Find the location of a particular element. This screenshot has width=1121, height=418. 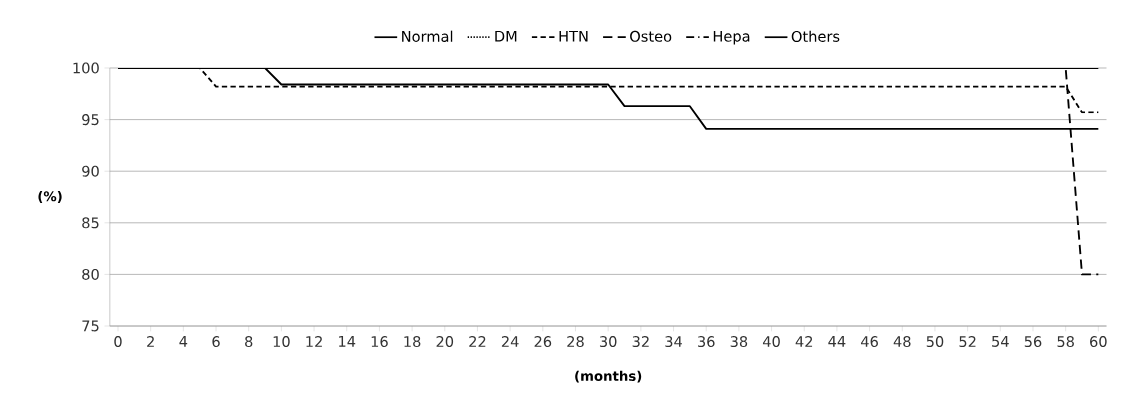

x-tick-label: 60 is located at coordinates (1098, 342).